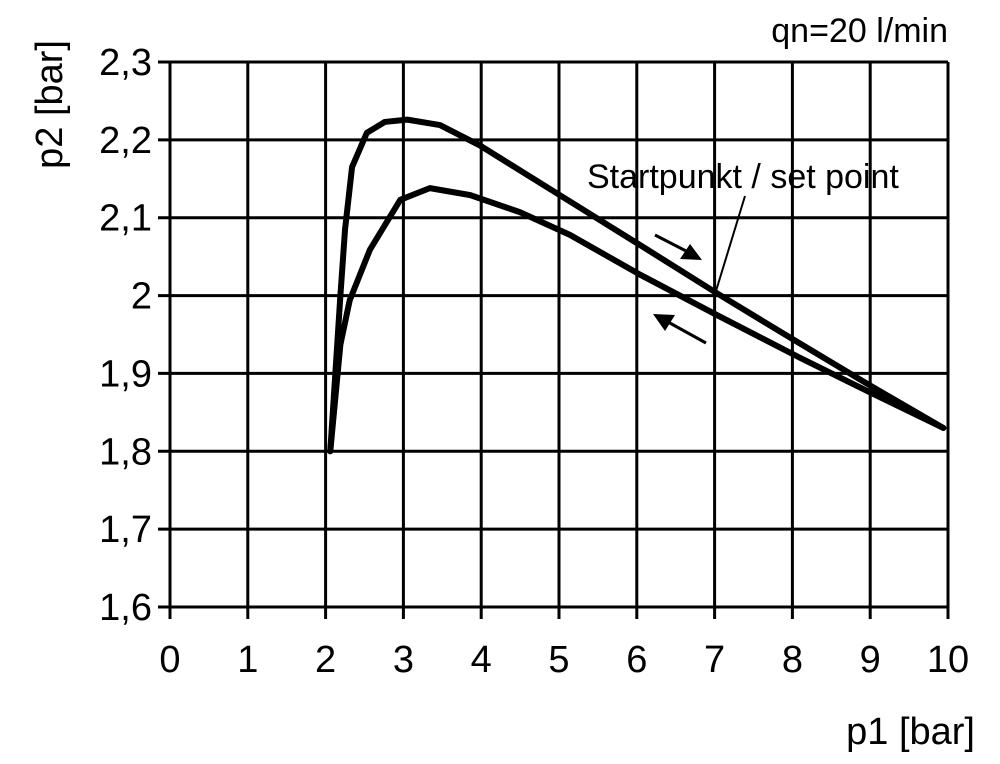 Image resolution: width=1000 pixels, height=764 pixels. What do you see at coordinates (169, 660) in the screenshot?
I see `x-tick-label: 0` at bounding box center [169, 660].